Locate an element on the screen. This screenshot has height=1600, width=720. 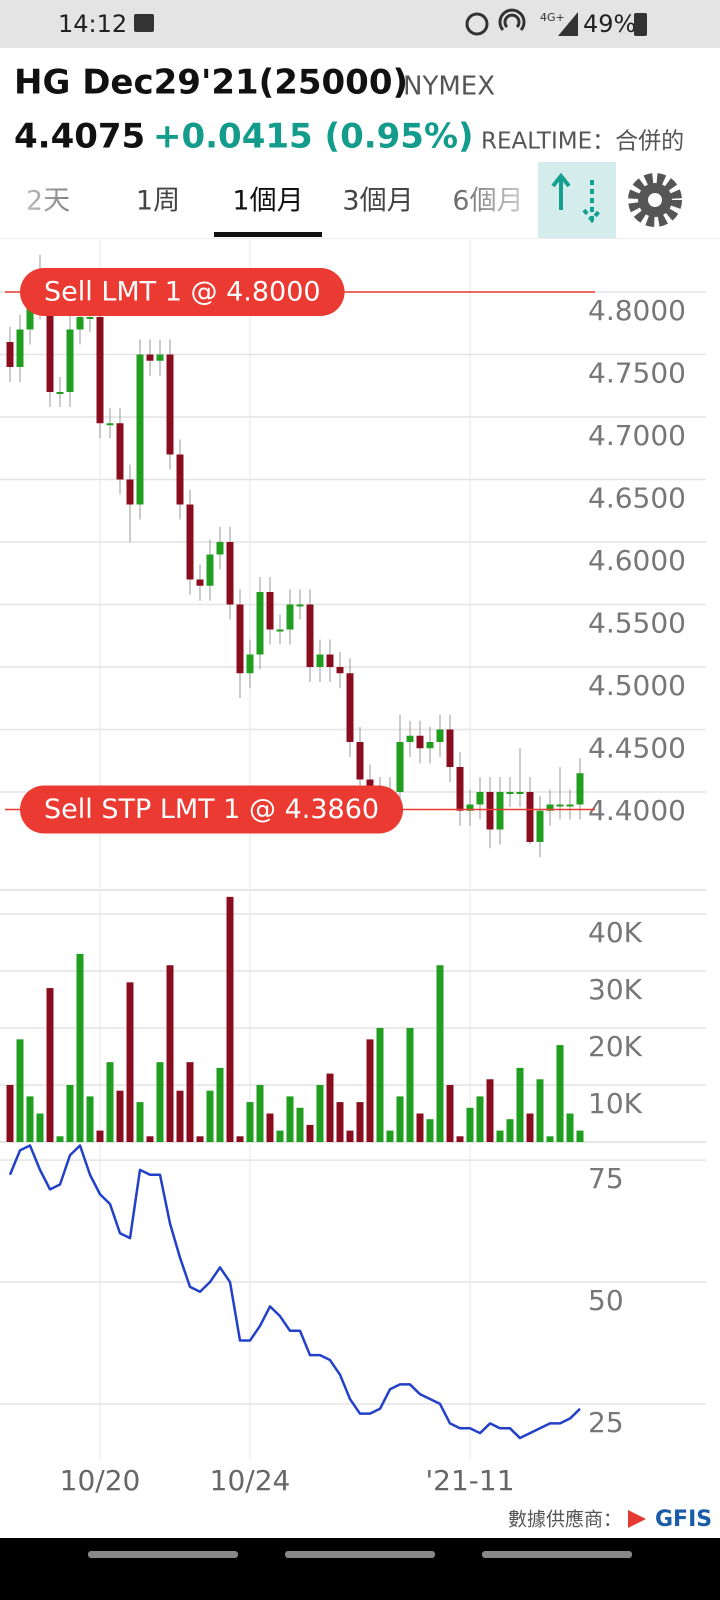
period-tab: 1周 is located at coordinates (158, 201).